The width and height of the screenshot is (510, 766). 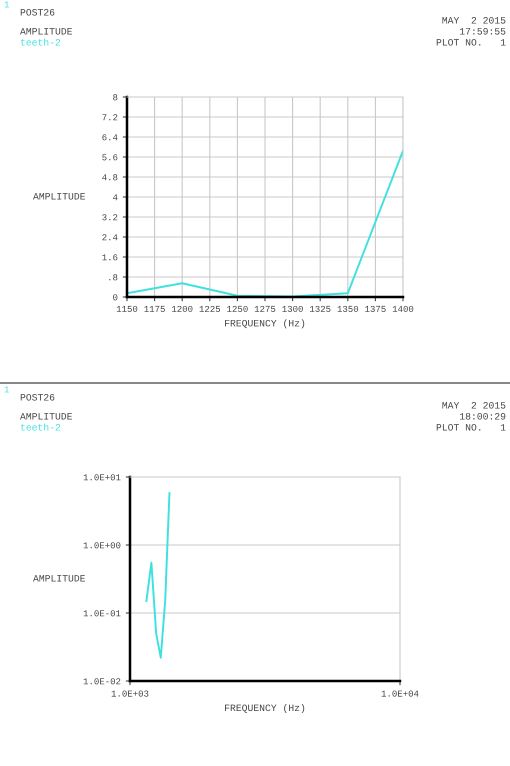 What do you see at coordinates (113, 277) in the screenshot?
I see `y-tick-label: .8` at bounding box center [113, 277].